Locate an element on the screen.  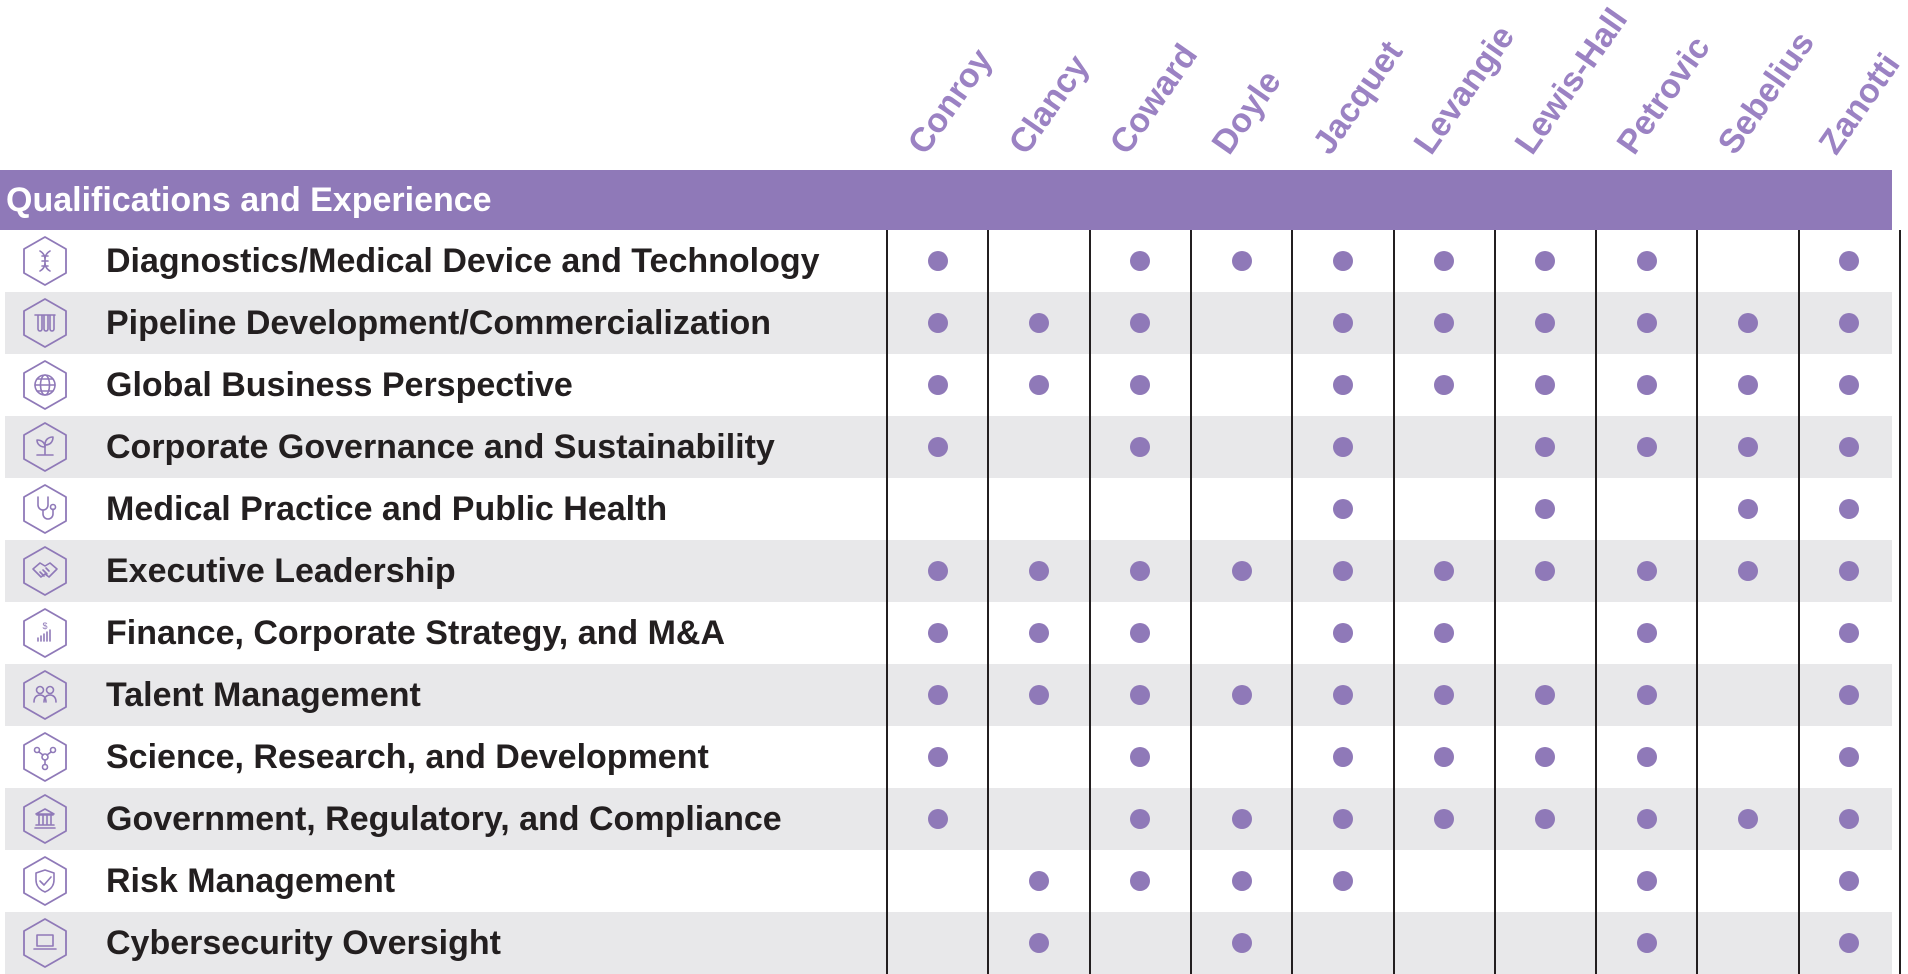
director-name: Conroy is located at coordinates (950, 101).